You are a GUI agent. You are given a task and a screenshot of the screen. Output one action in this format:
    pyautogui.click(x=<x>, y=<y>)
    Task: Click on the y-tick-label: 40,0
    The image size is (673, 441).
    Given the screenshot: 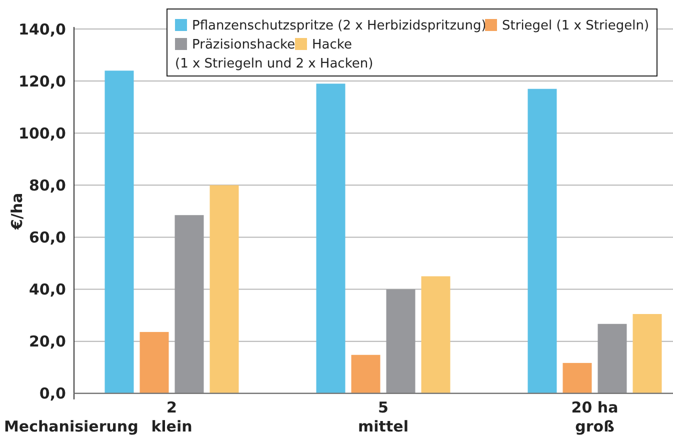 What is the action you would take?
    pyautogui.click(x=47, y=289)
    